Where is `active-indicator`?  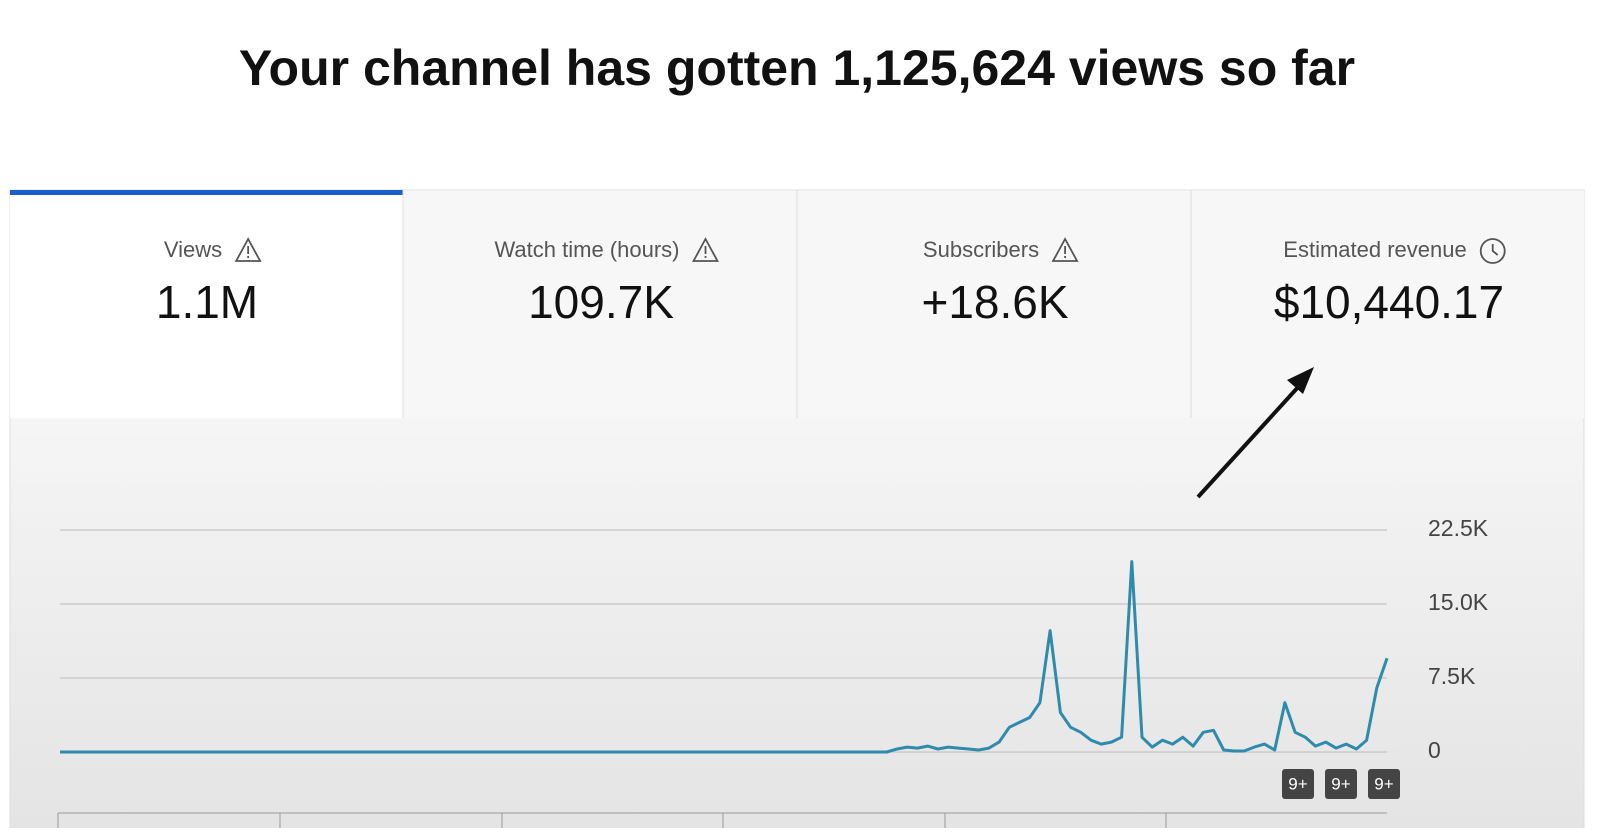 active-indicator is located at coordinates (206, 192).